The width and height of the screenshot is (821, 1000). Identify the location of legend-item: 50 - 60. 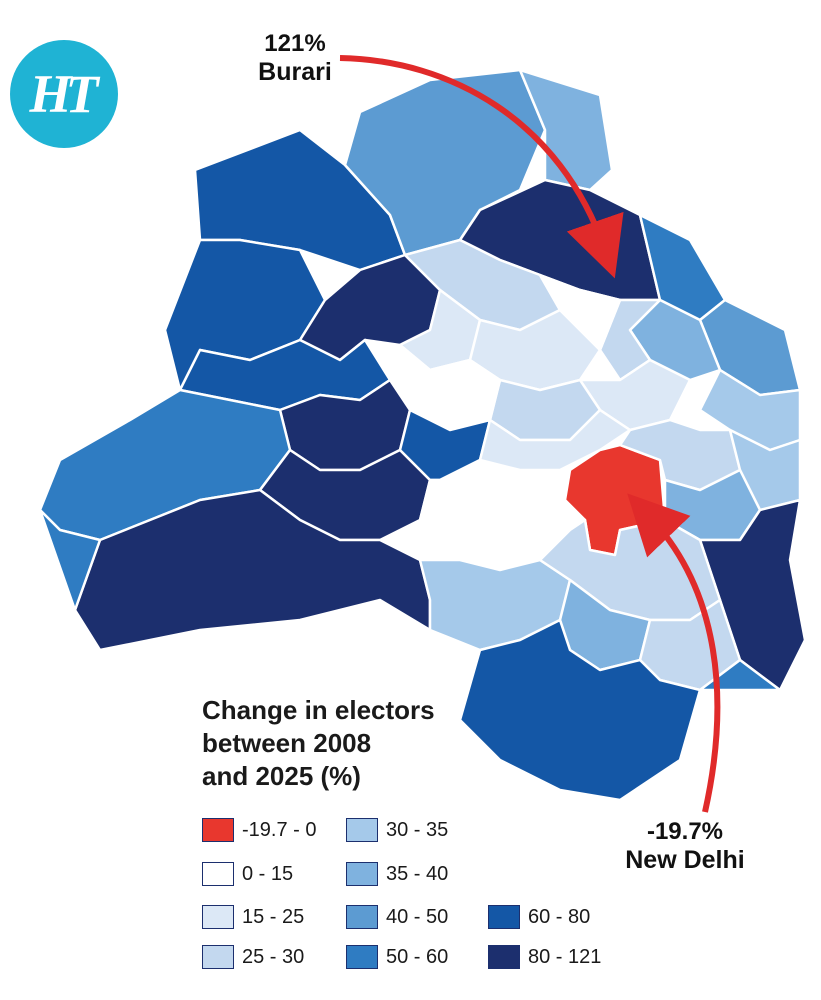
(397, 957).